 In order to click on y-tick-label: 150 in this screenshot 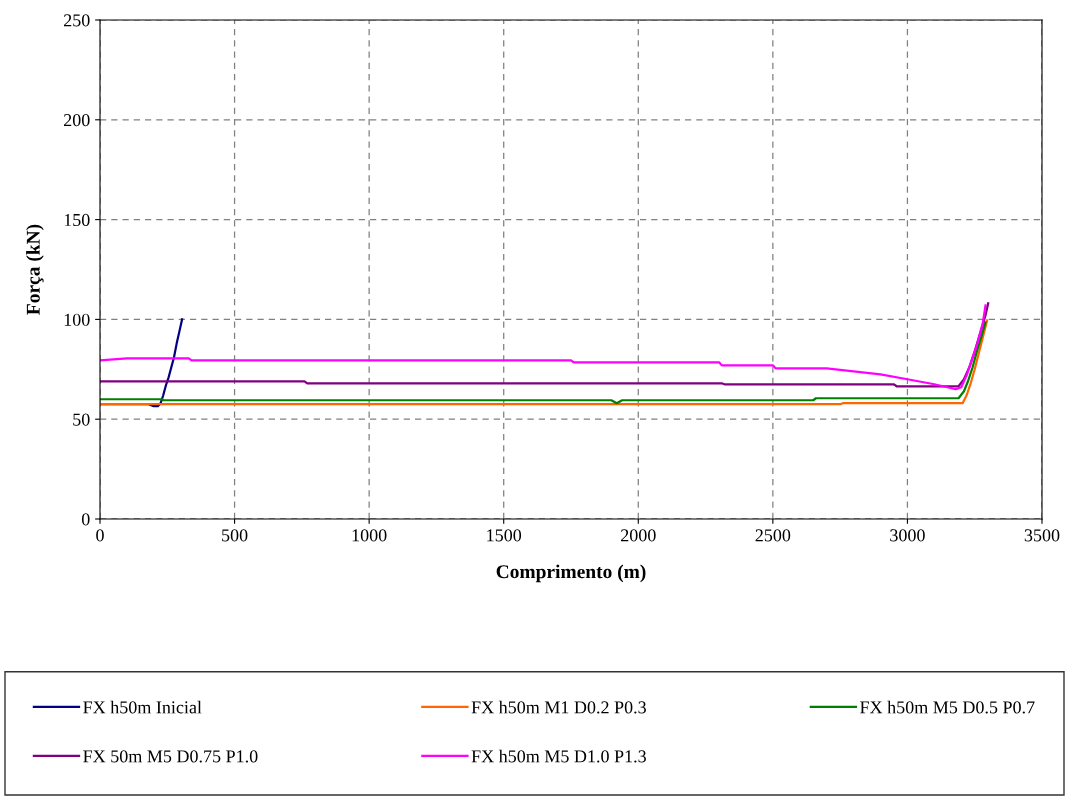, I will do `click(77, 220)`.